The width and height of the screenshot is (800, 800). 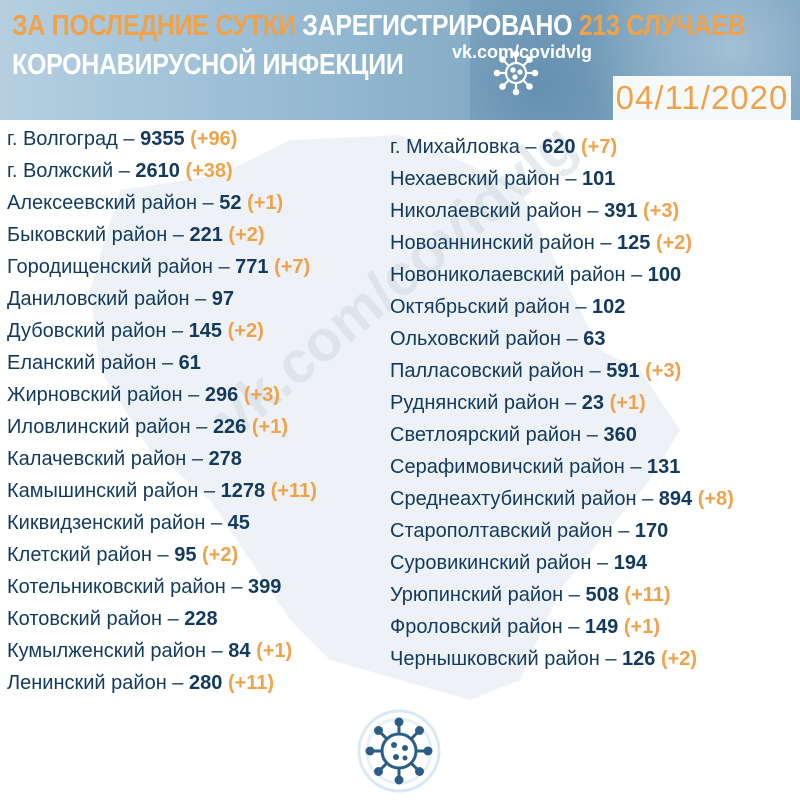 What do you see at coordinates (662, 26) in the screenshot?
I see `headline-count: 213 СЛУЧАЕВ` at bounding box center [662, 26].